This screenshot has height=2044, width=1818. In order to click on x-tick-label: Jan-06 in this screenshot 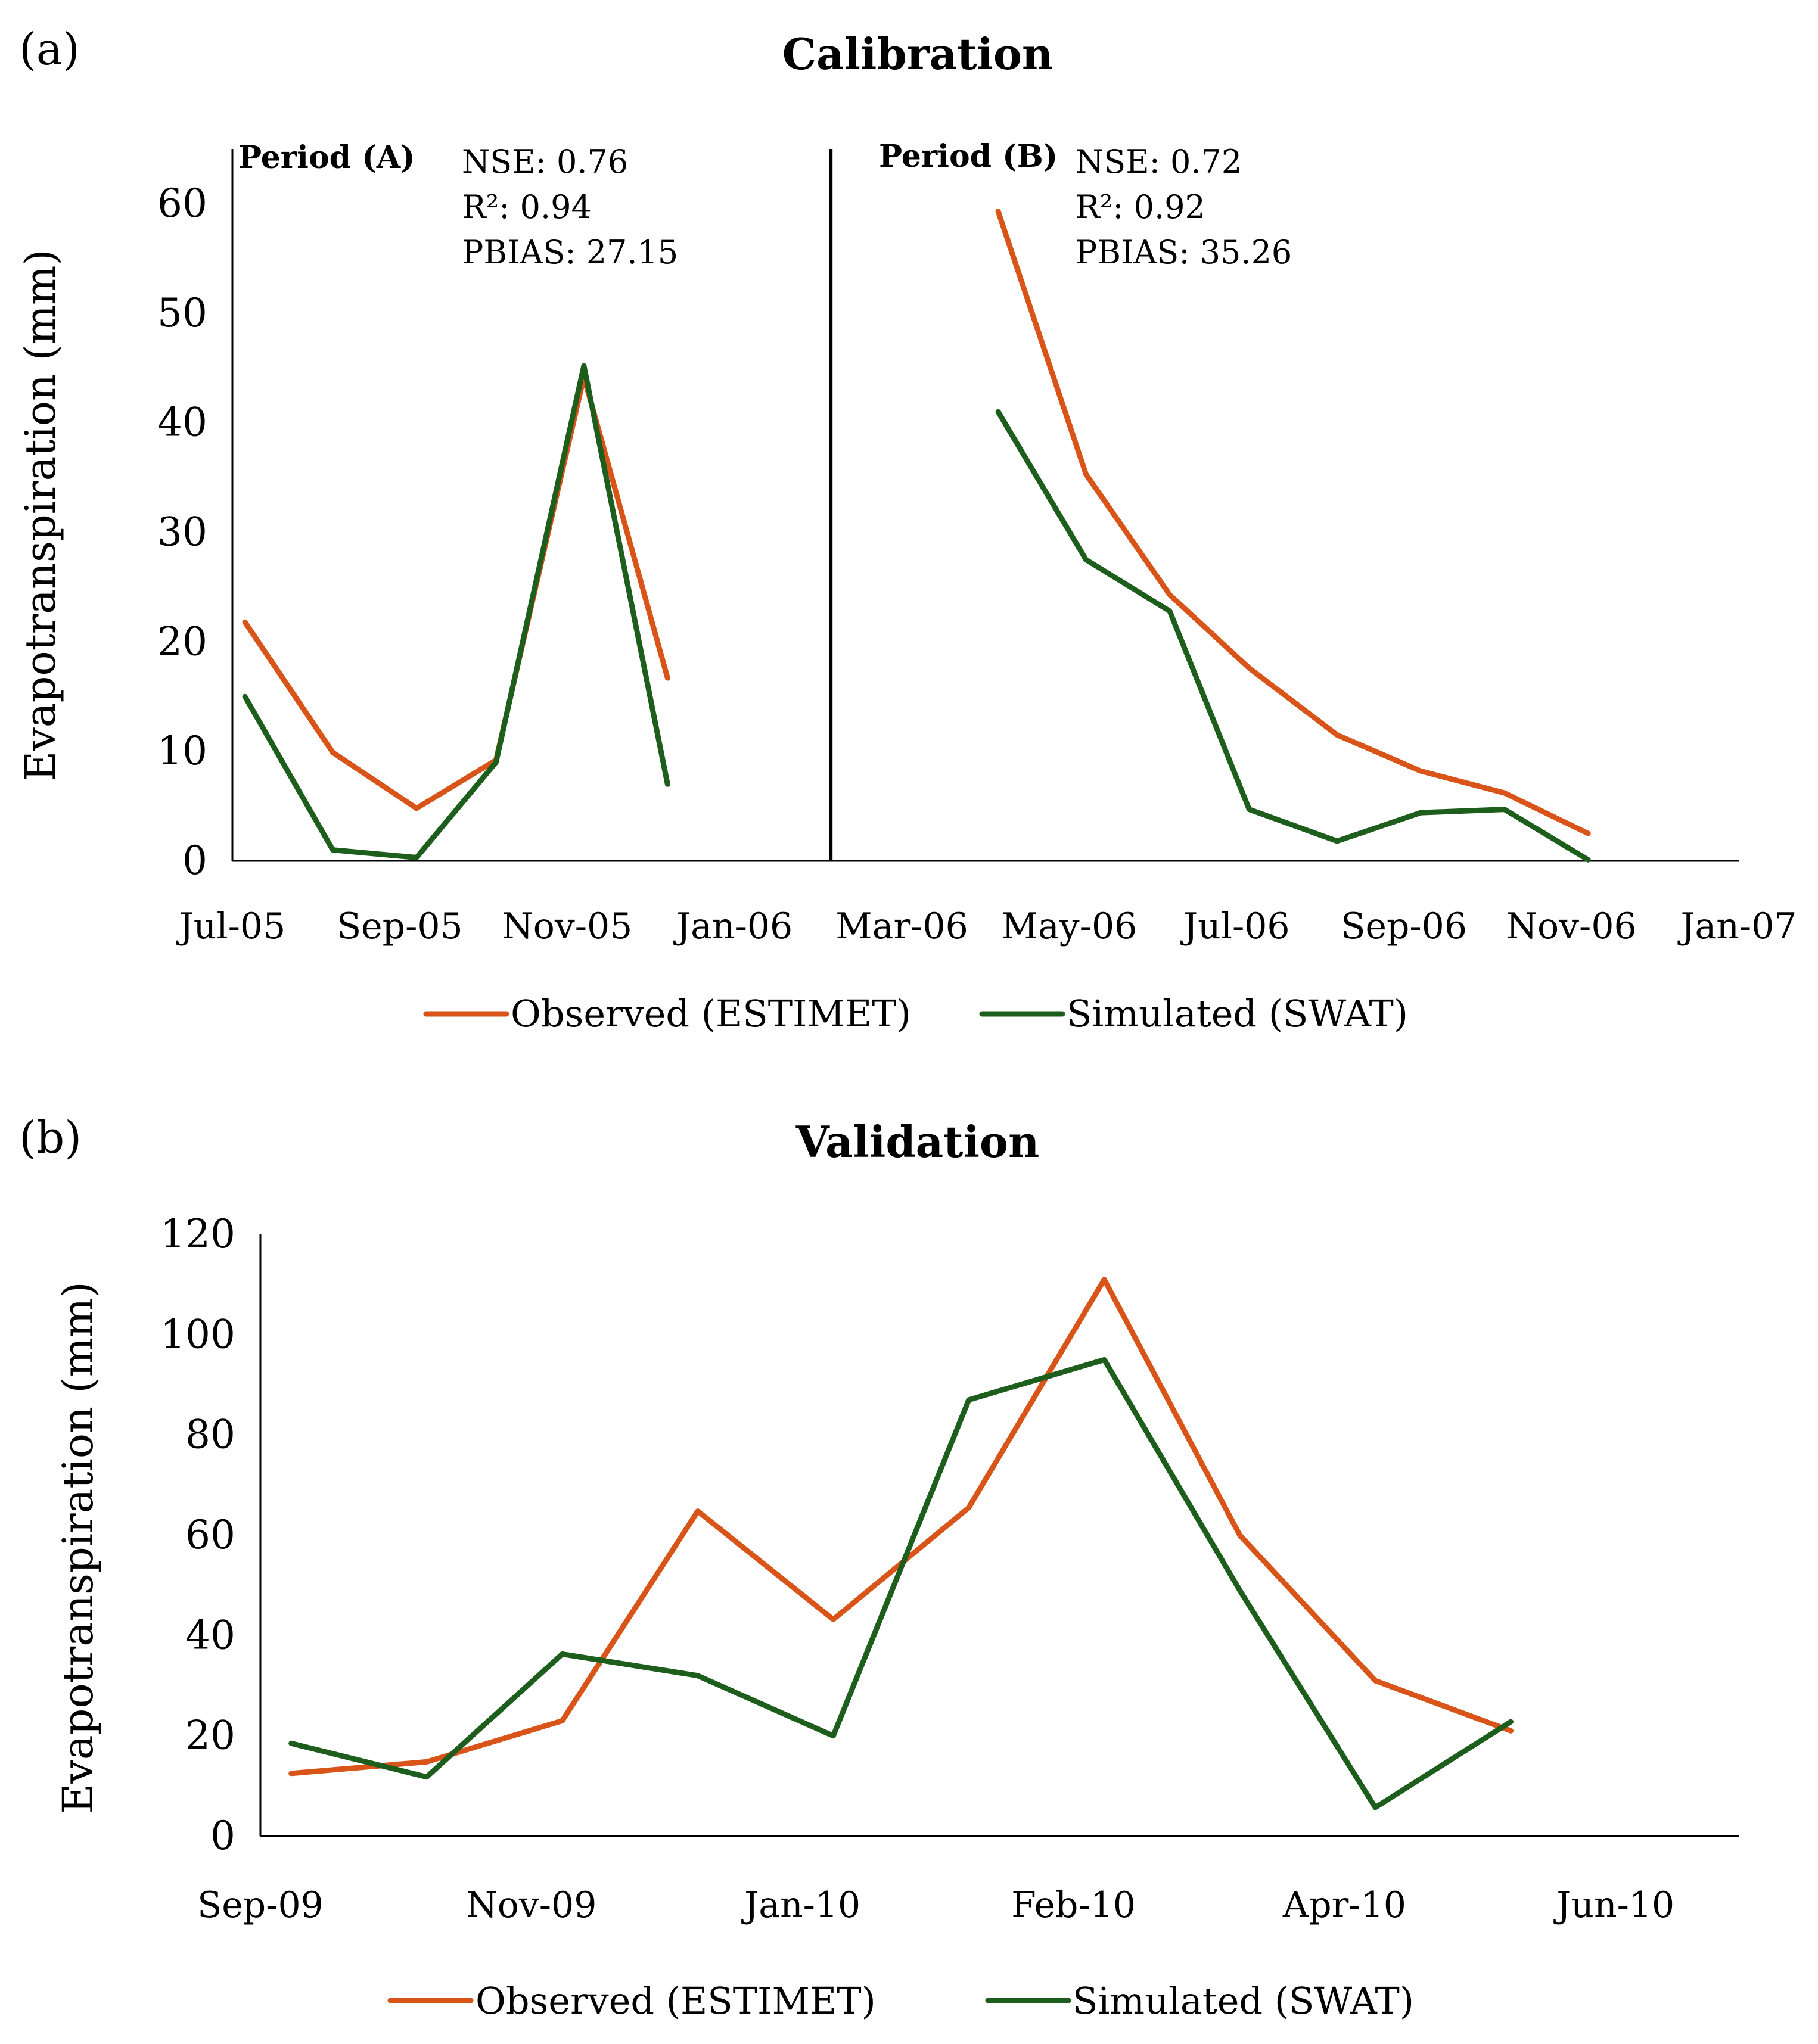, I will do `click(733, 926)`.